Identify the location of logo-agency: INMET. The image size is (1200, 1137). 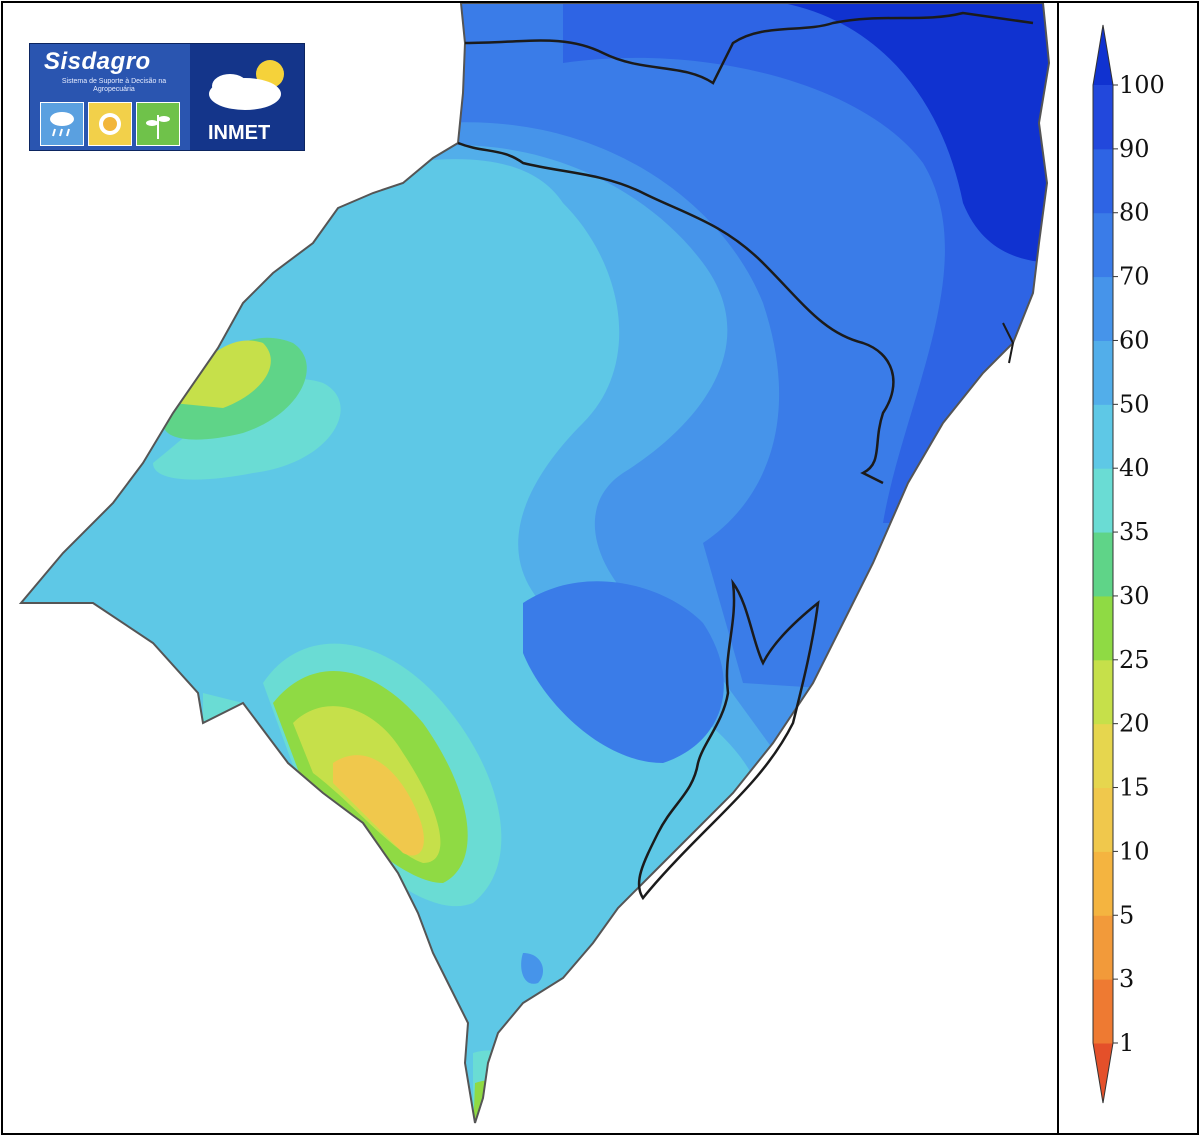
(239, 133).